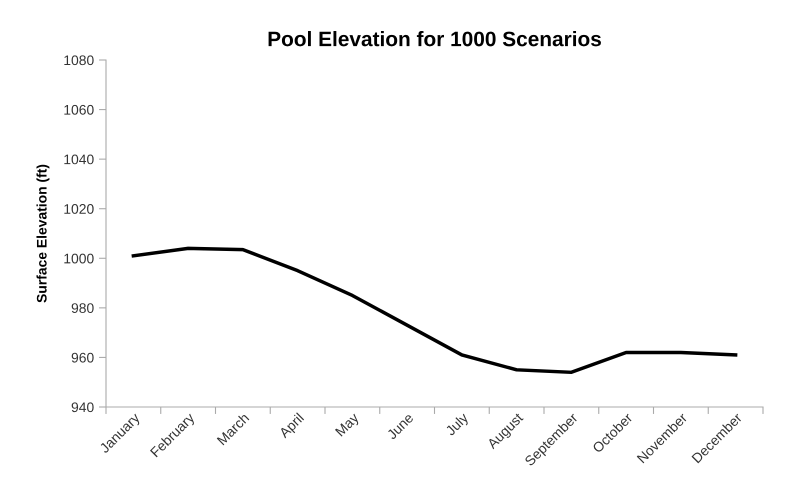  What do you see at coordinates (79, 209) in the screenshot?
I see `y-tick-label: 1020` at bounding box center [79, 209].